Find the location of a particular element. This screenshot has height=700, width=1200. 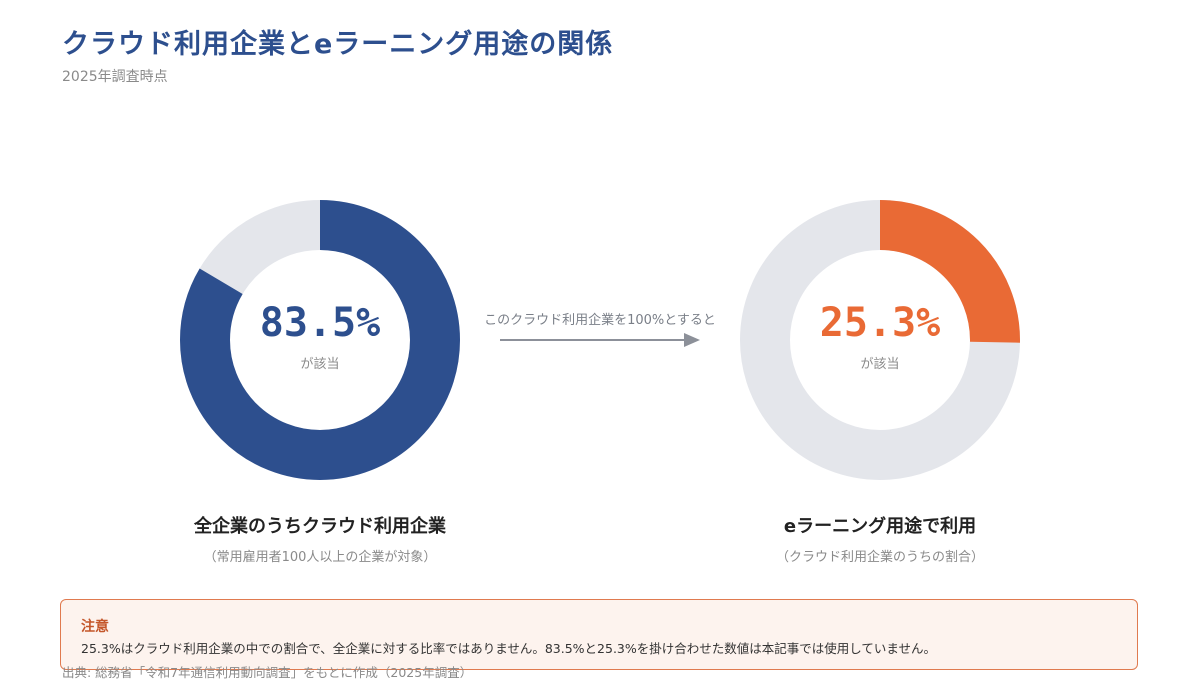

arrow-head-icon is located at coordinates (692, 340).